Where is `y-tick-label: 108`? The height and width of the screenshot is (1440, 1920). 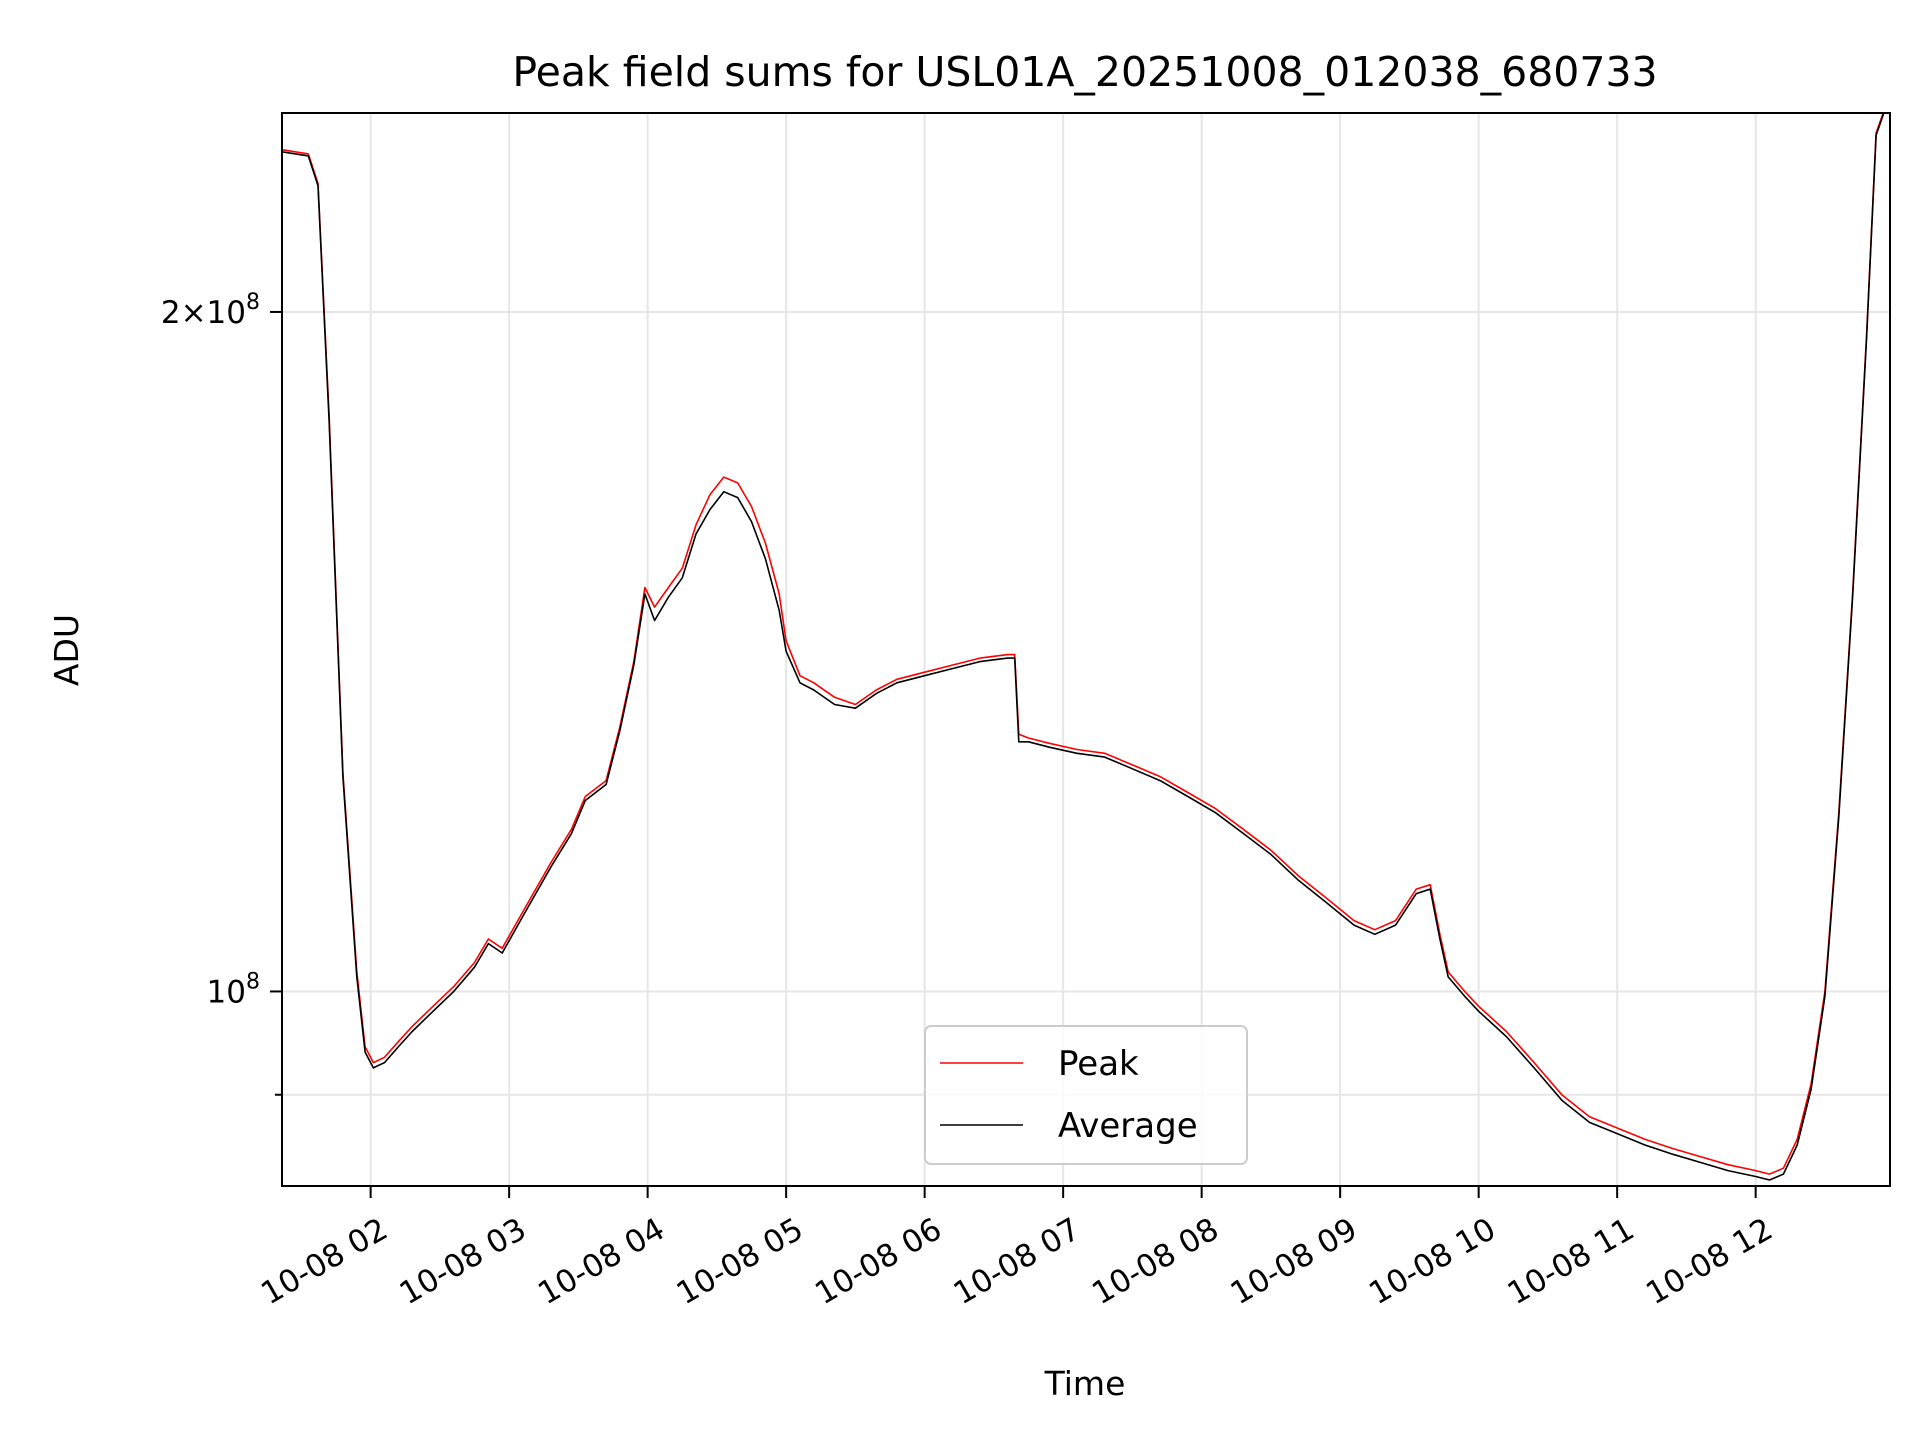
y-tick-label: 108 is located at coordinates (233, 989).